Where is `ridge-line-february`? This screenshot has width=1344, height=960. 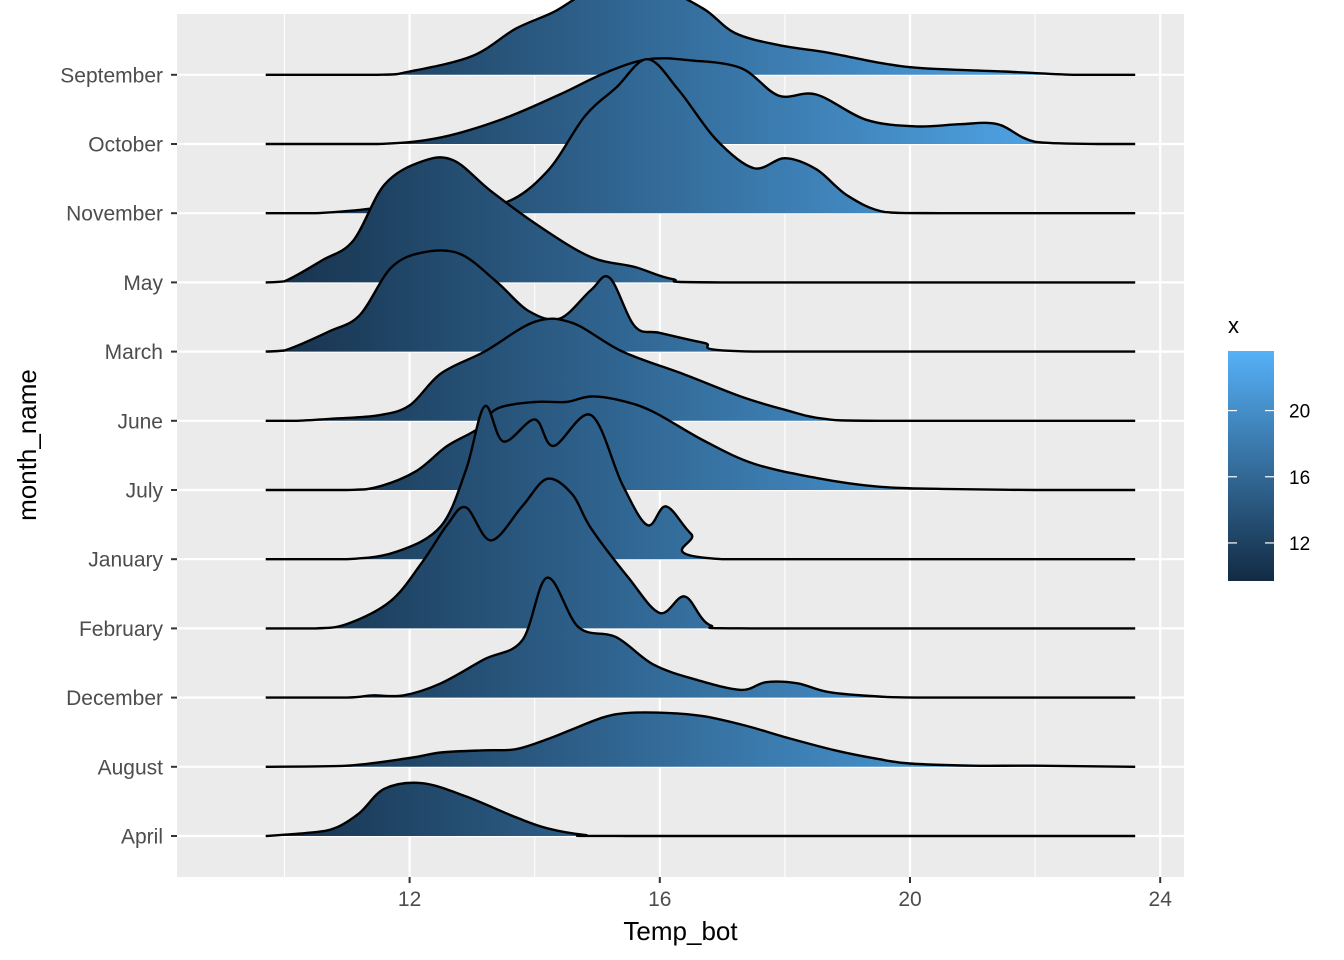 ridge-line-february is located at coordinates (700, 553).